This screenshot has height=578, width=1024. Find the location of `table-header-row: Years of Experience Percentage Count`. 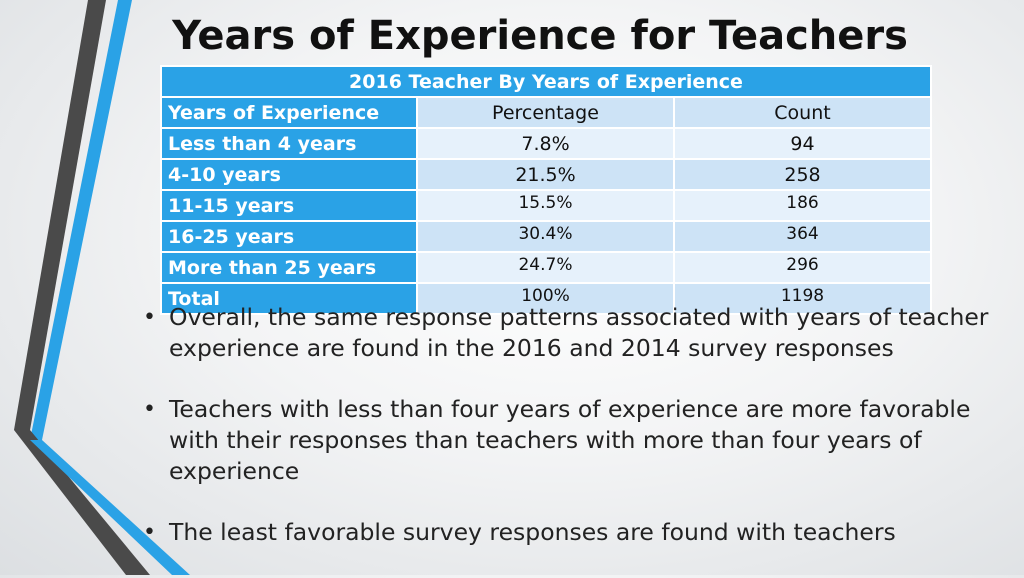

table-header-row: Years of Experience Percentage Count is located at coordinates (546, 112).